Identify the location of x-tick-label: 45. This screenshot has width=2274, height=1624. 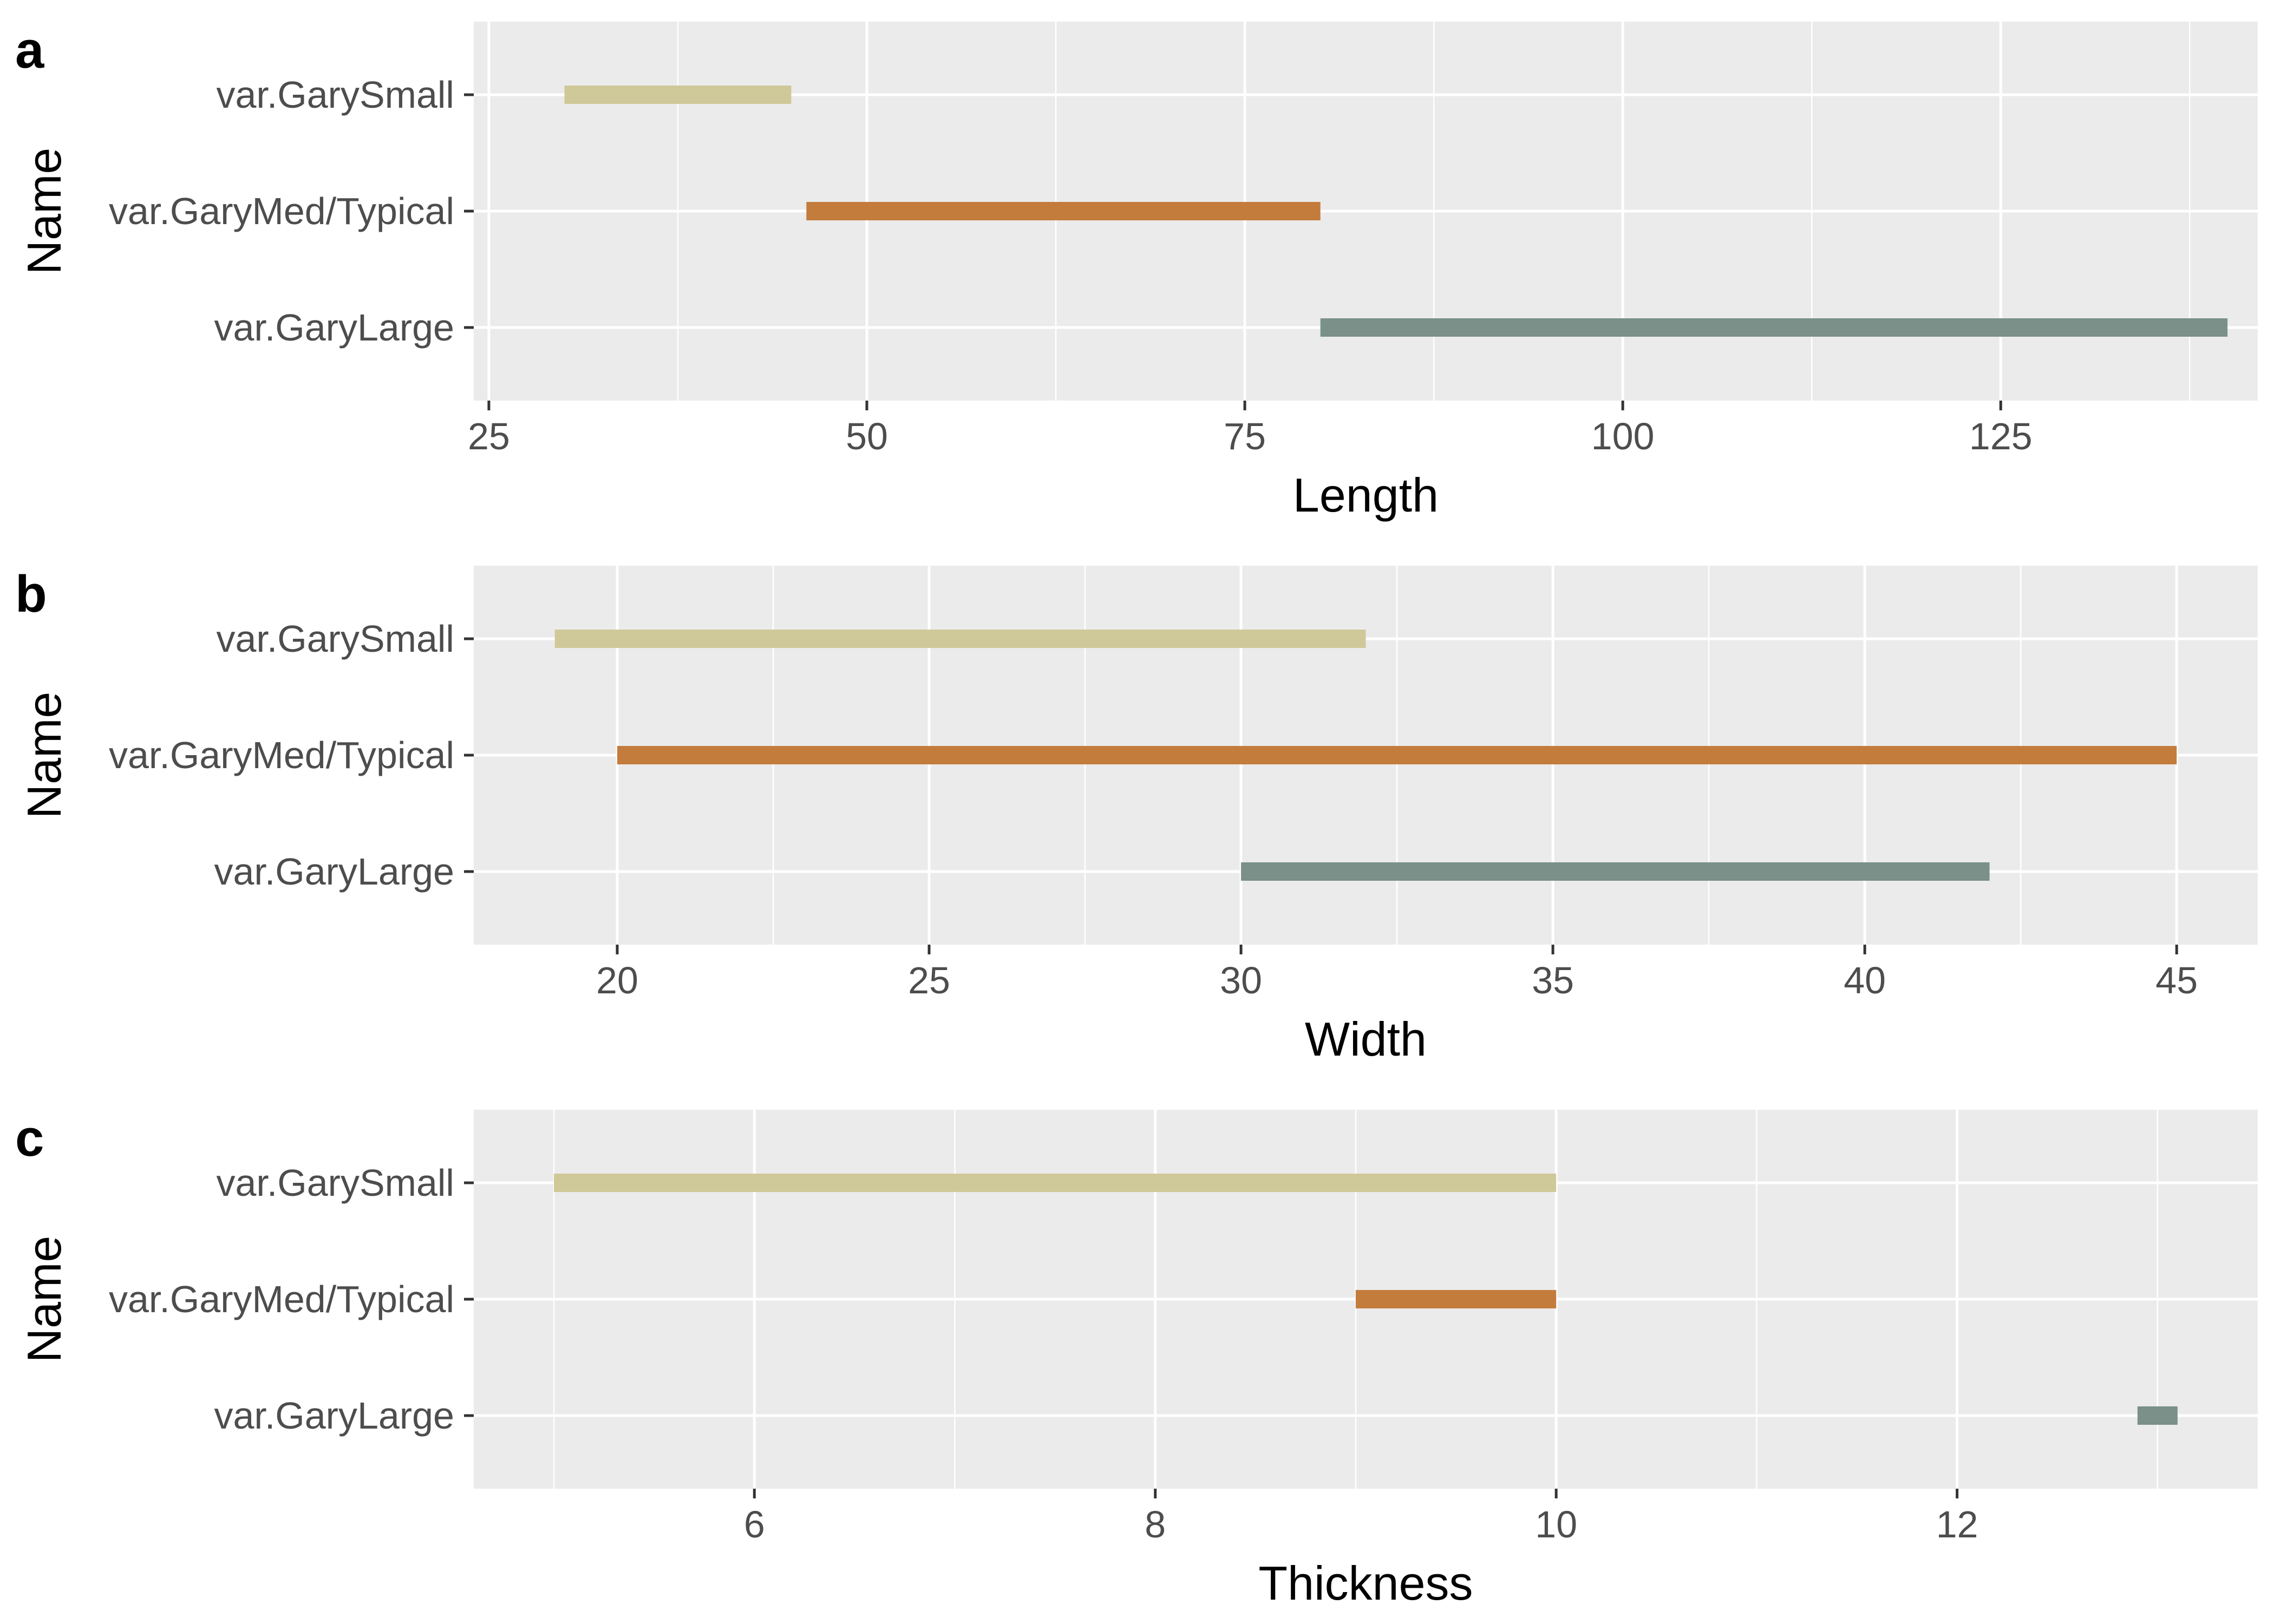
(2177, 980).